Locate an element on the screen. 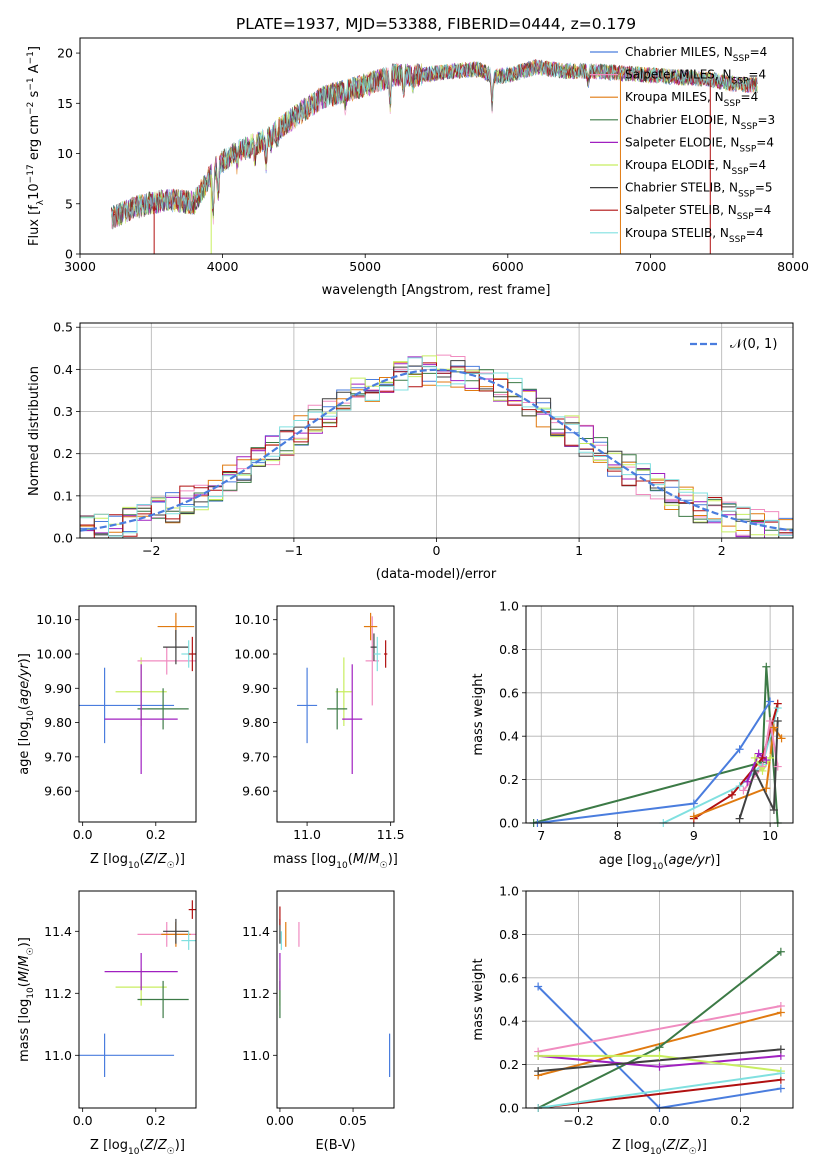  x-axis-label: Z [log10(Z/Z☉)] is located at coordinates (137, 861).